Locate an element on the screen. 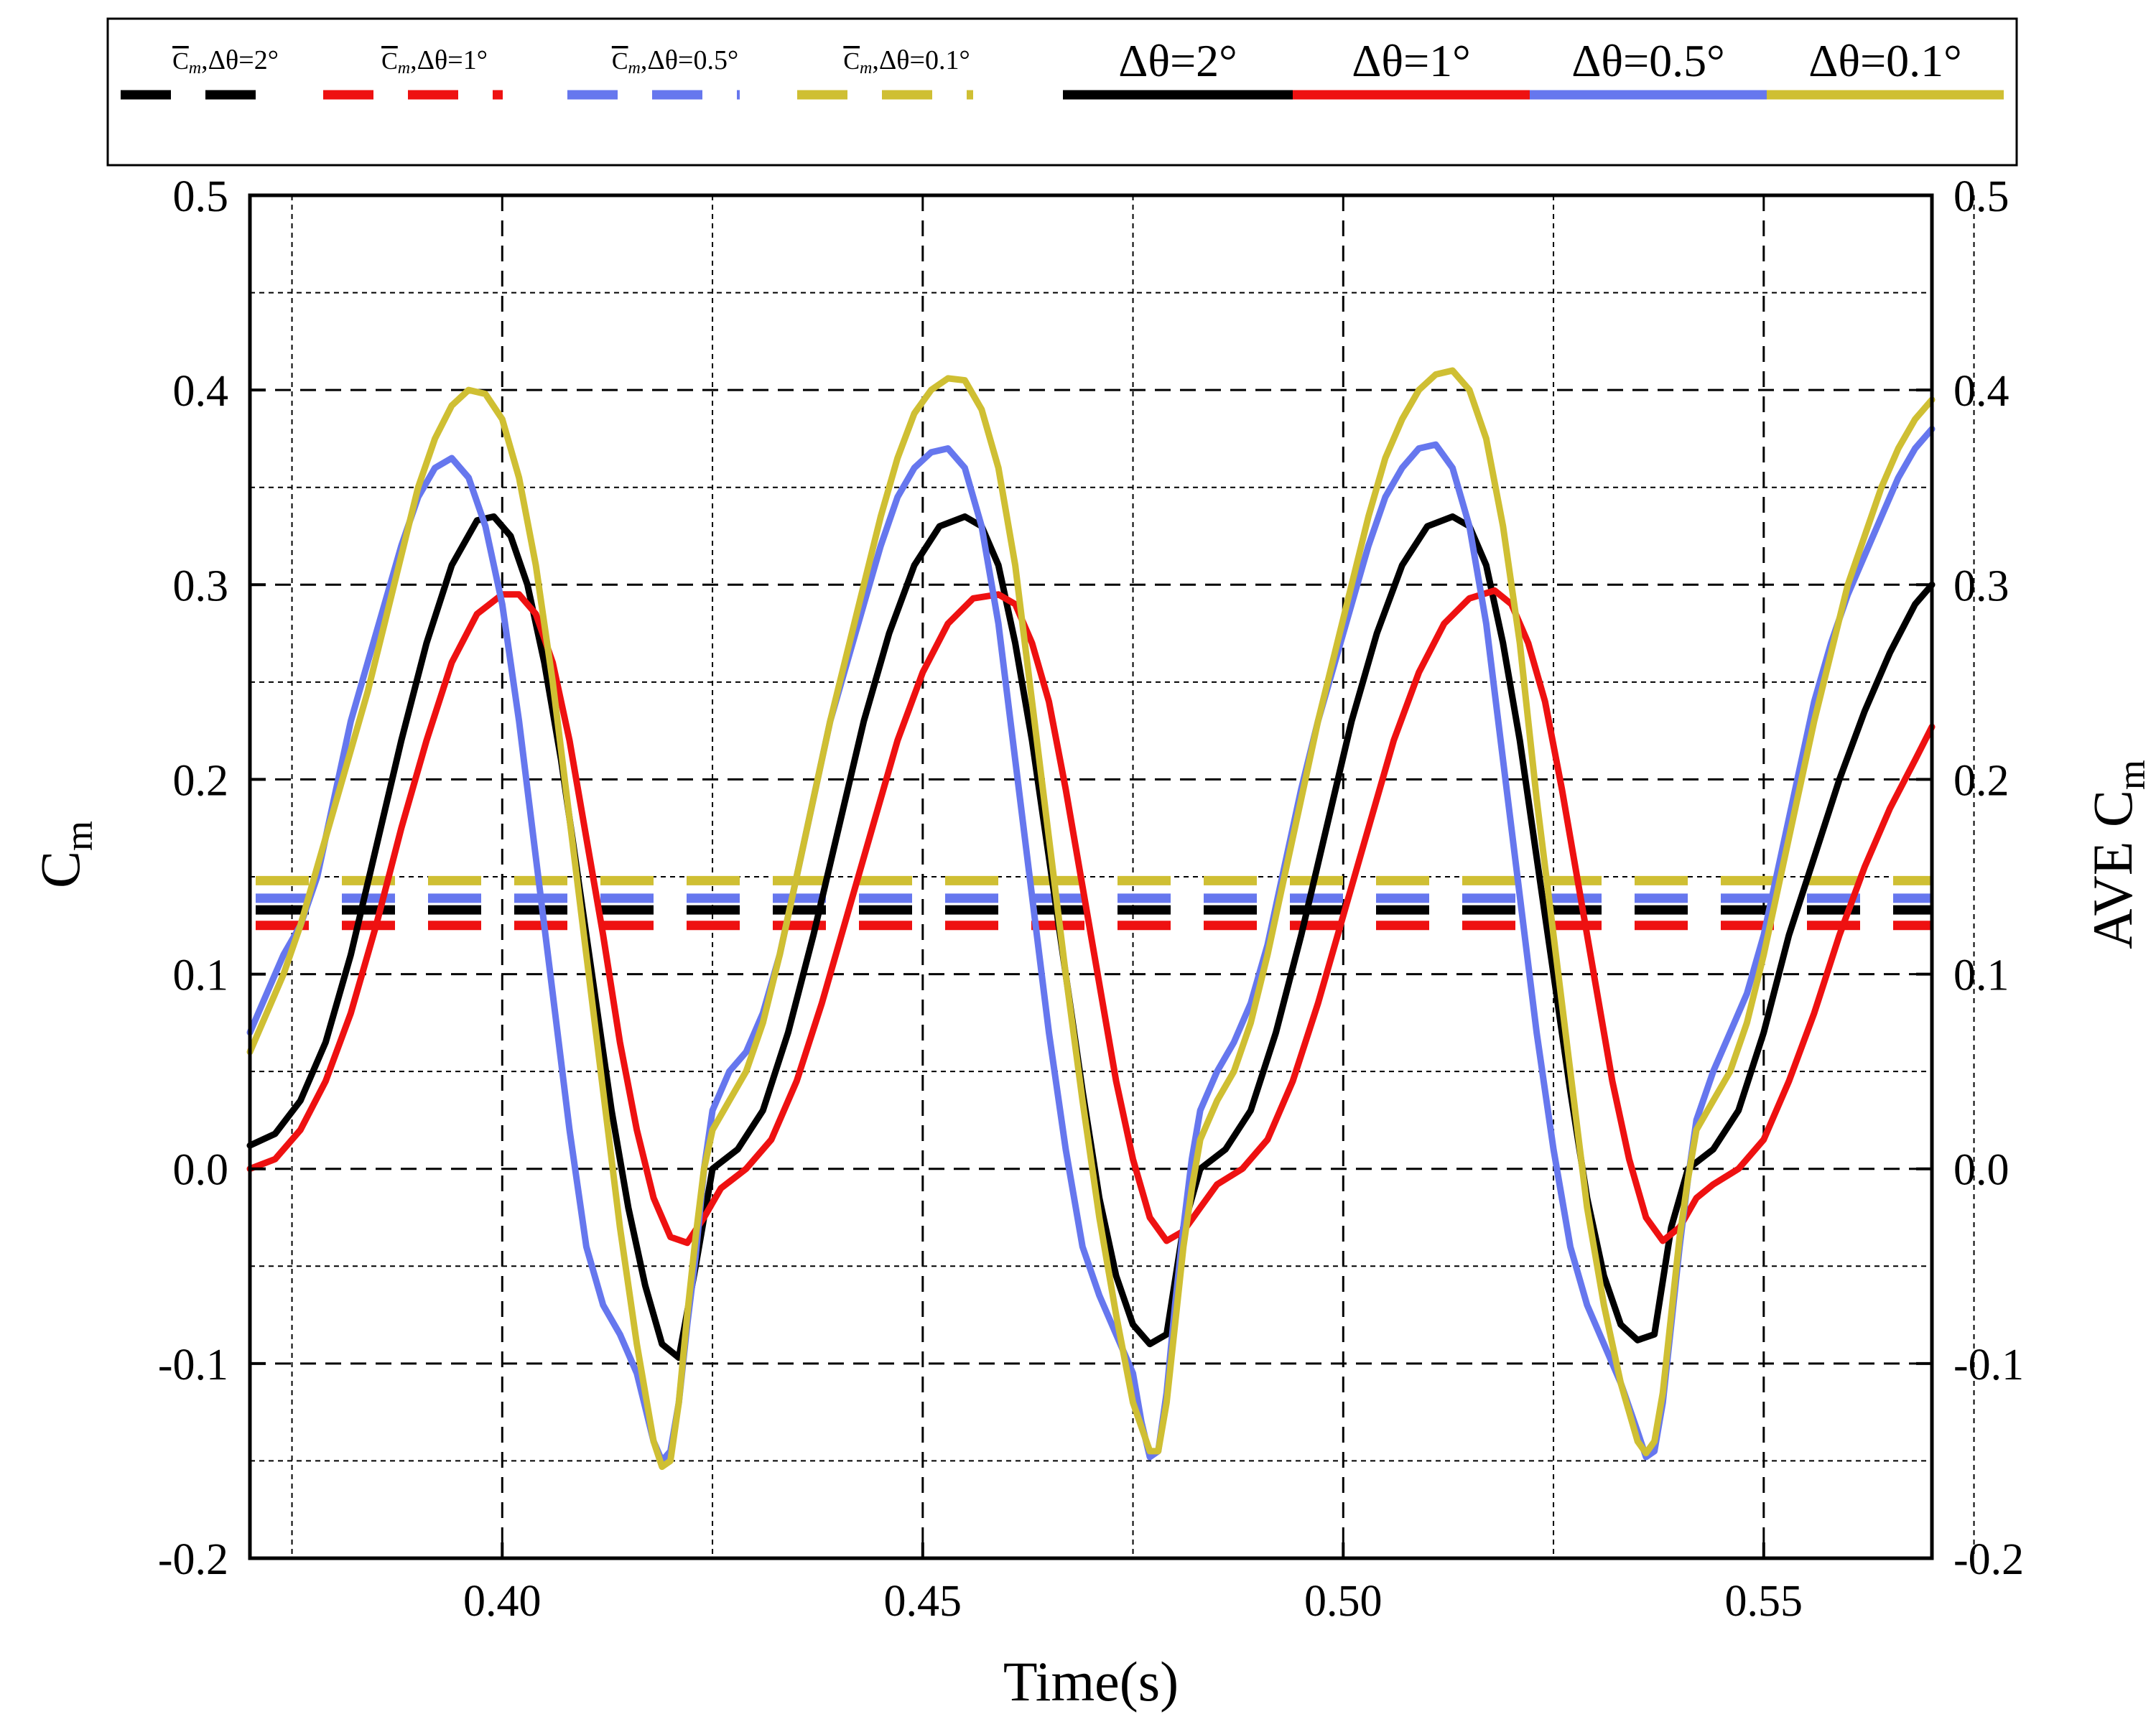 This screenshot has width=2156, height=1732. y-axis-title-right-main: AVE C is located at coordinates (2112, 869).